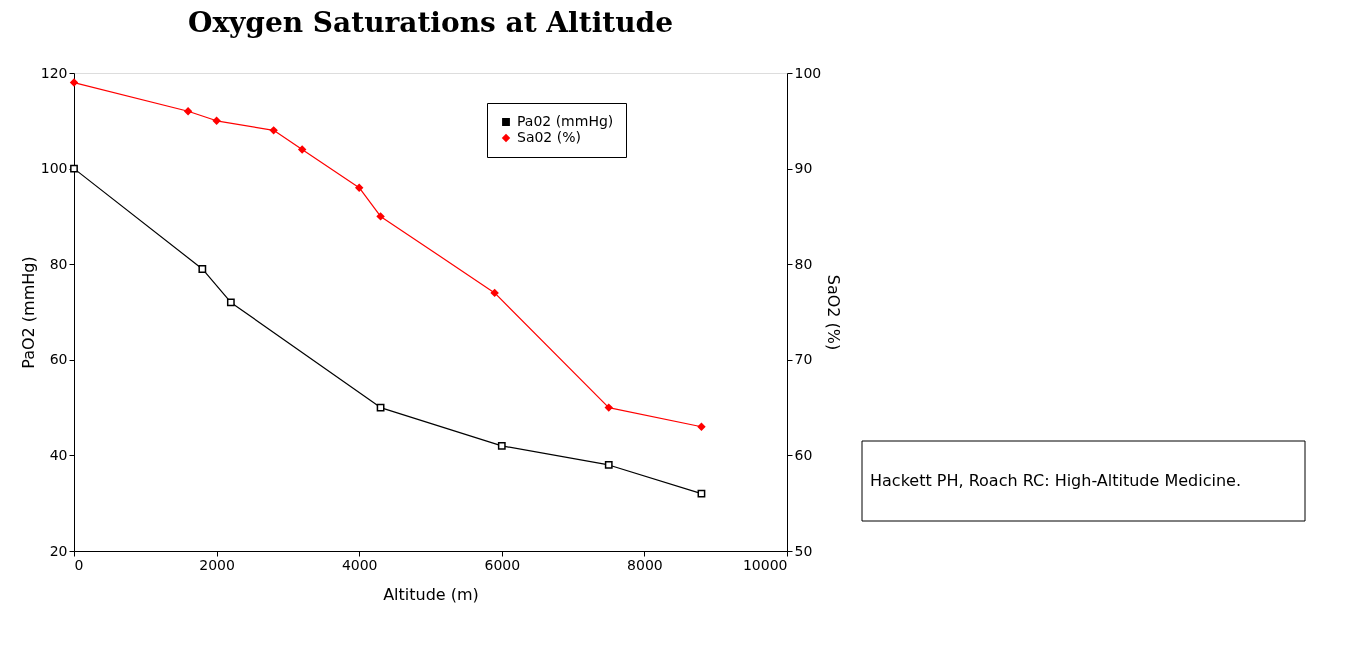  What do you see at coordinates (765, 564) in the screenshot?
I see `x-tick-label: 10000` at bounding box center [765, 564].